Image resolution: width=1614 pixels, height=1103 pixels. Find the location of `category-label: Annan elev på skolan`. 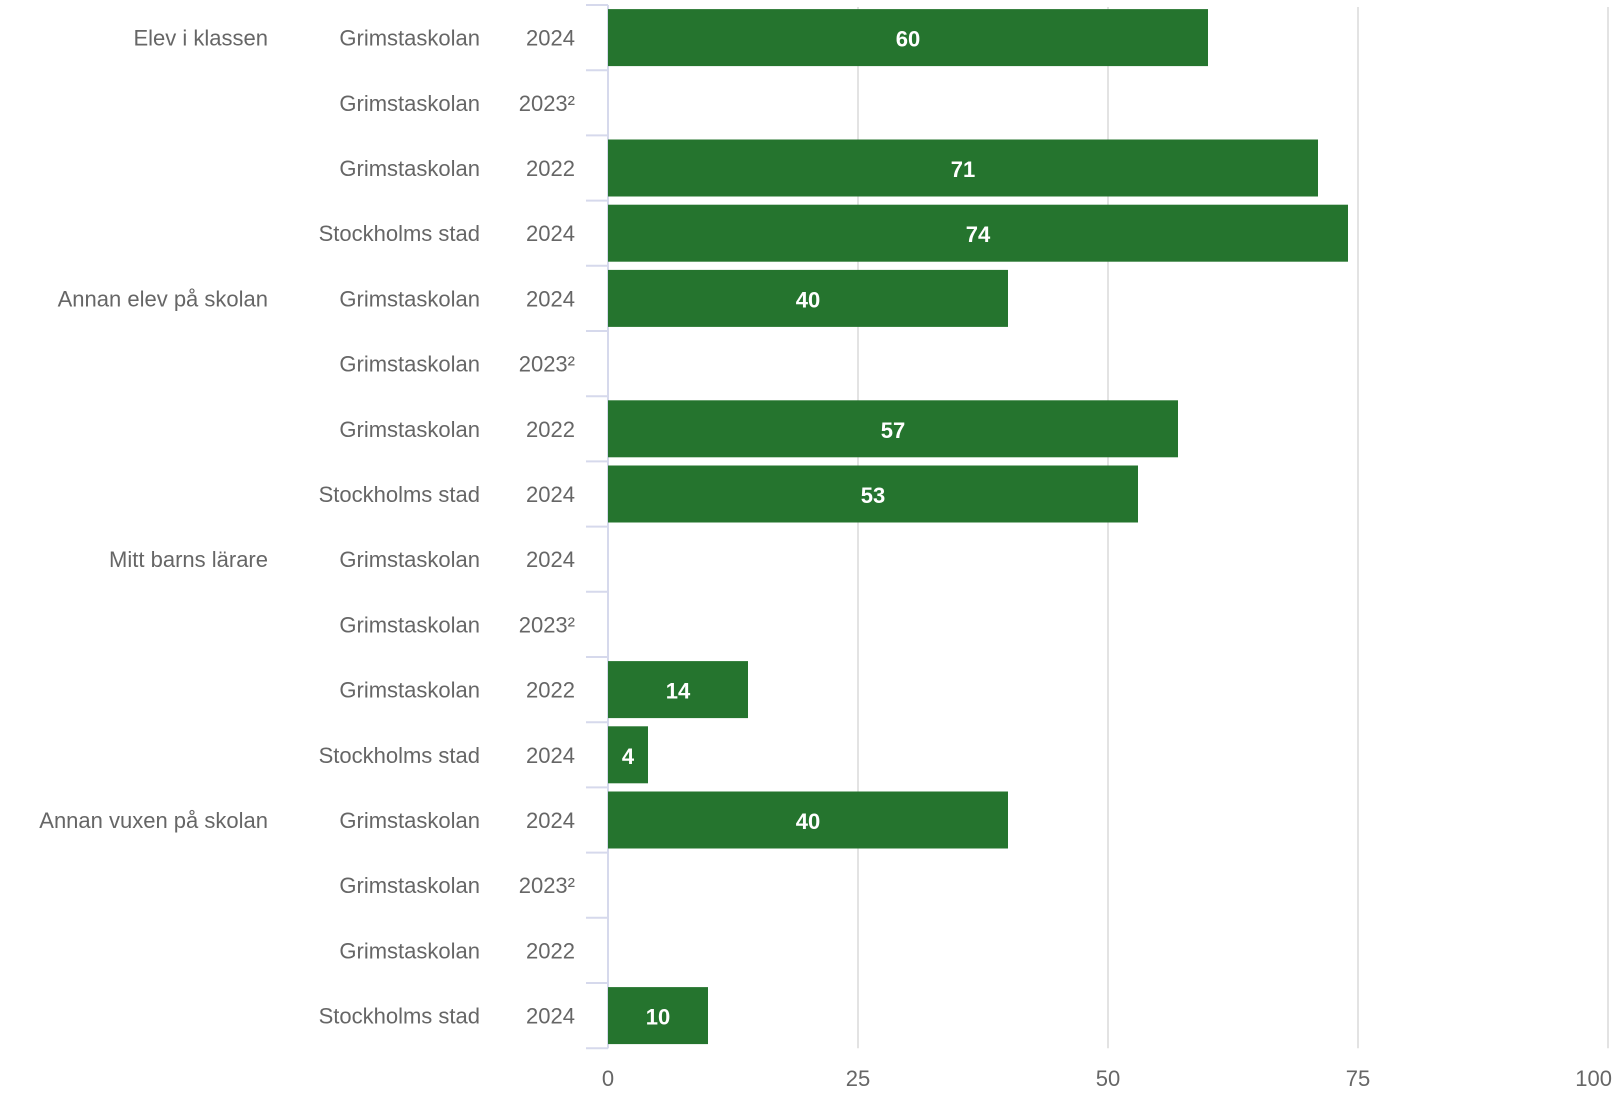

category-label: Annan elev på skolan is located at coordinates (163, 298).